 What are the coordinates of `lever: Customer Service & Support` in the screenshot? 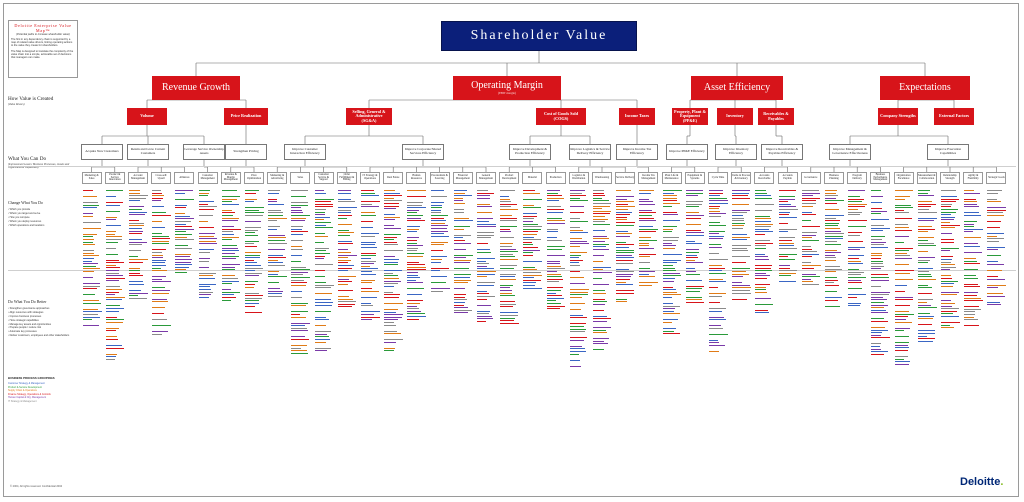 It's located at (323, 178).